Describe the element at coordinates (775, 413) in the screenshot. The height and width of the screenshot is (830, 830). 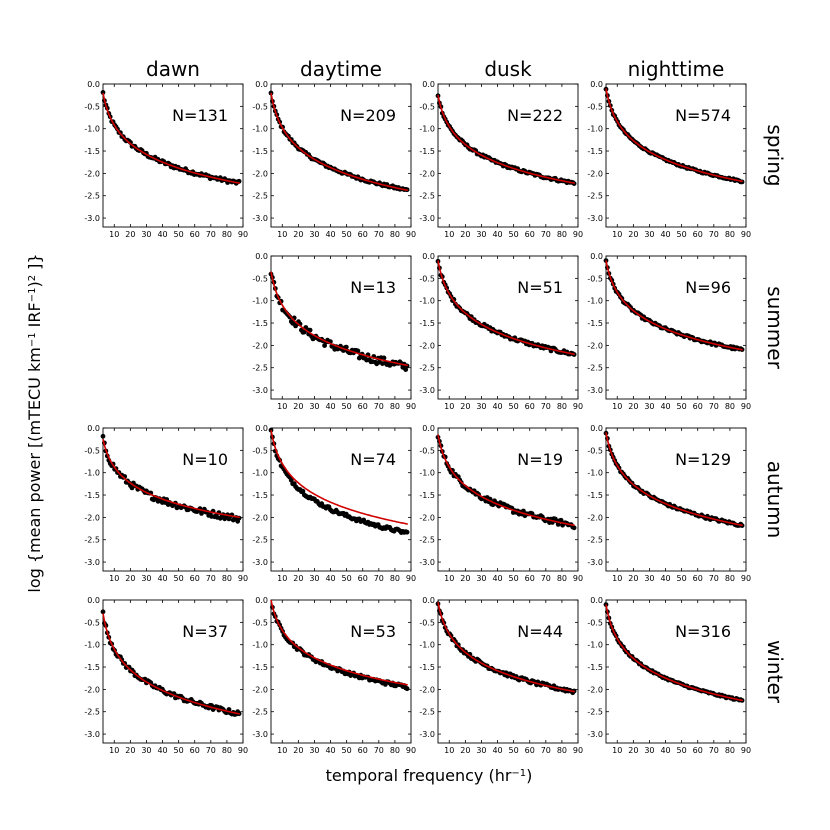
I see `row-titles: spring summer autumn winter` at that location.